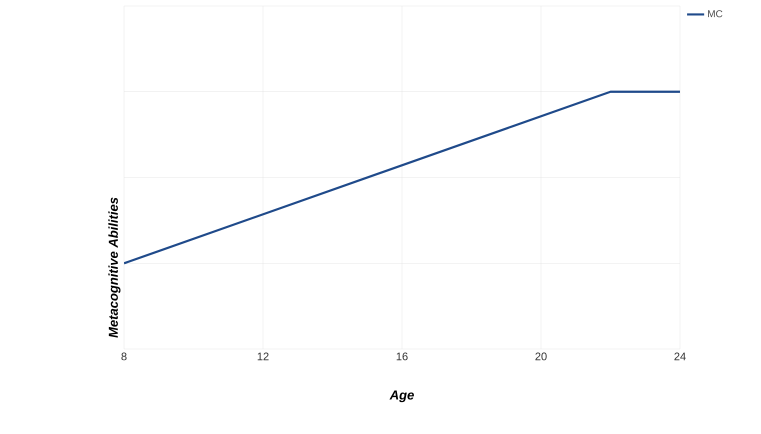 The image size is (761, 434). Describe the element at coordinates (402, 356) in the screenshot. I see `x-tick-label: 16` at that location.